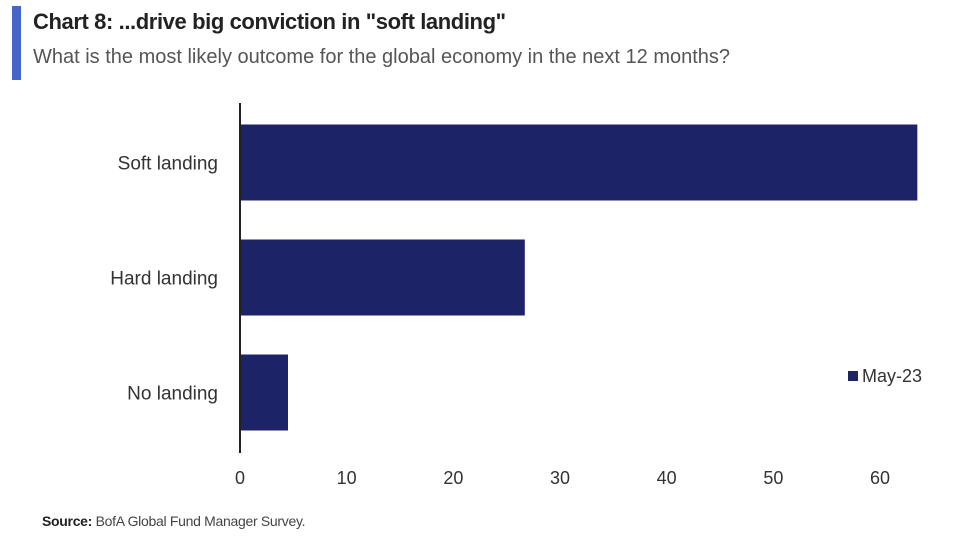 Image resolution: width=958 pixels, height=544 pixels. I want to click on legend-swatch, so click(853, 376).